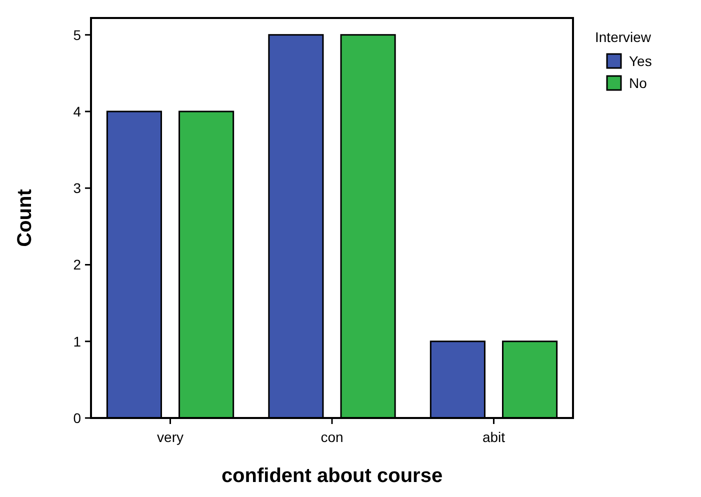 The height and width of the screenshot is (497, 701). I want to click on y-axis-title: Count, so click(25, 217).